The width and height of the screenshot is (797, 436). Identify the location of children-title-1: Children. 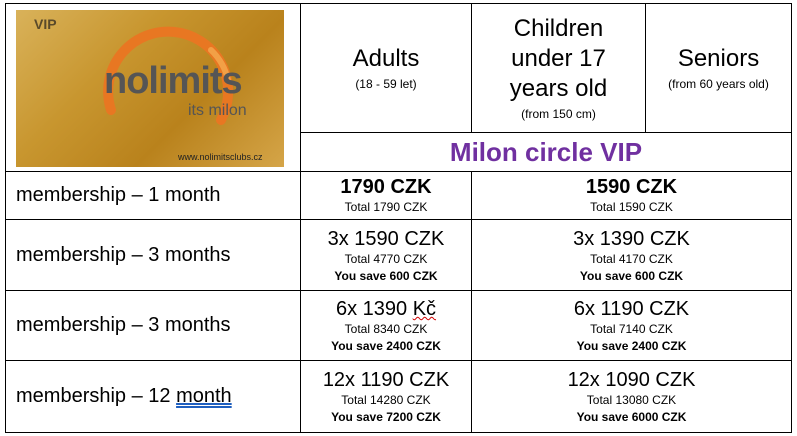
(558, 28).